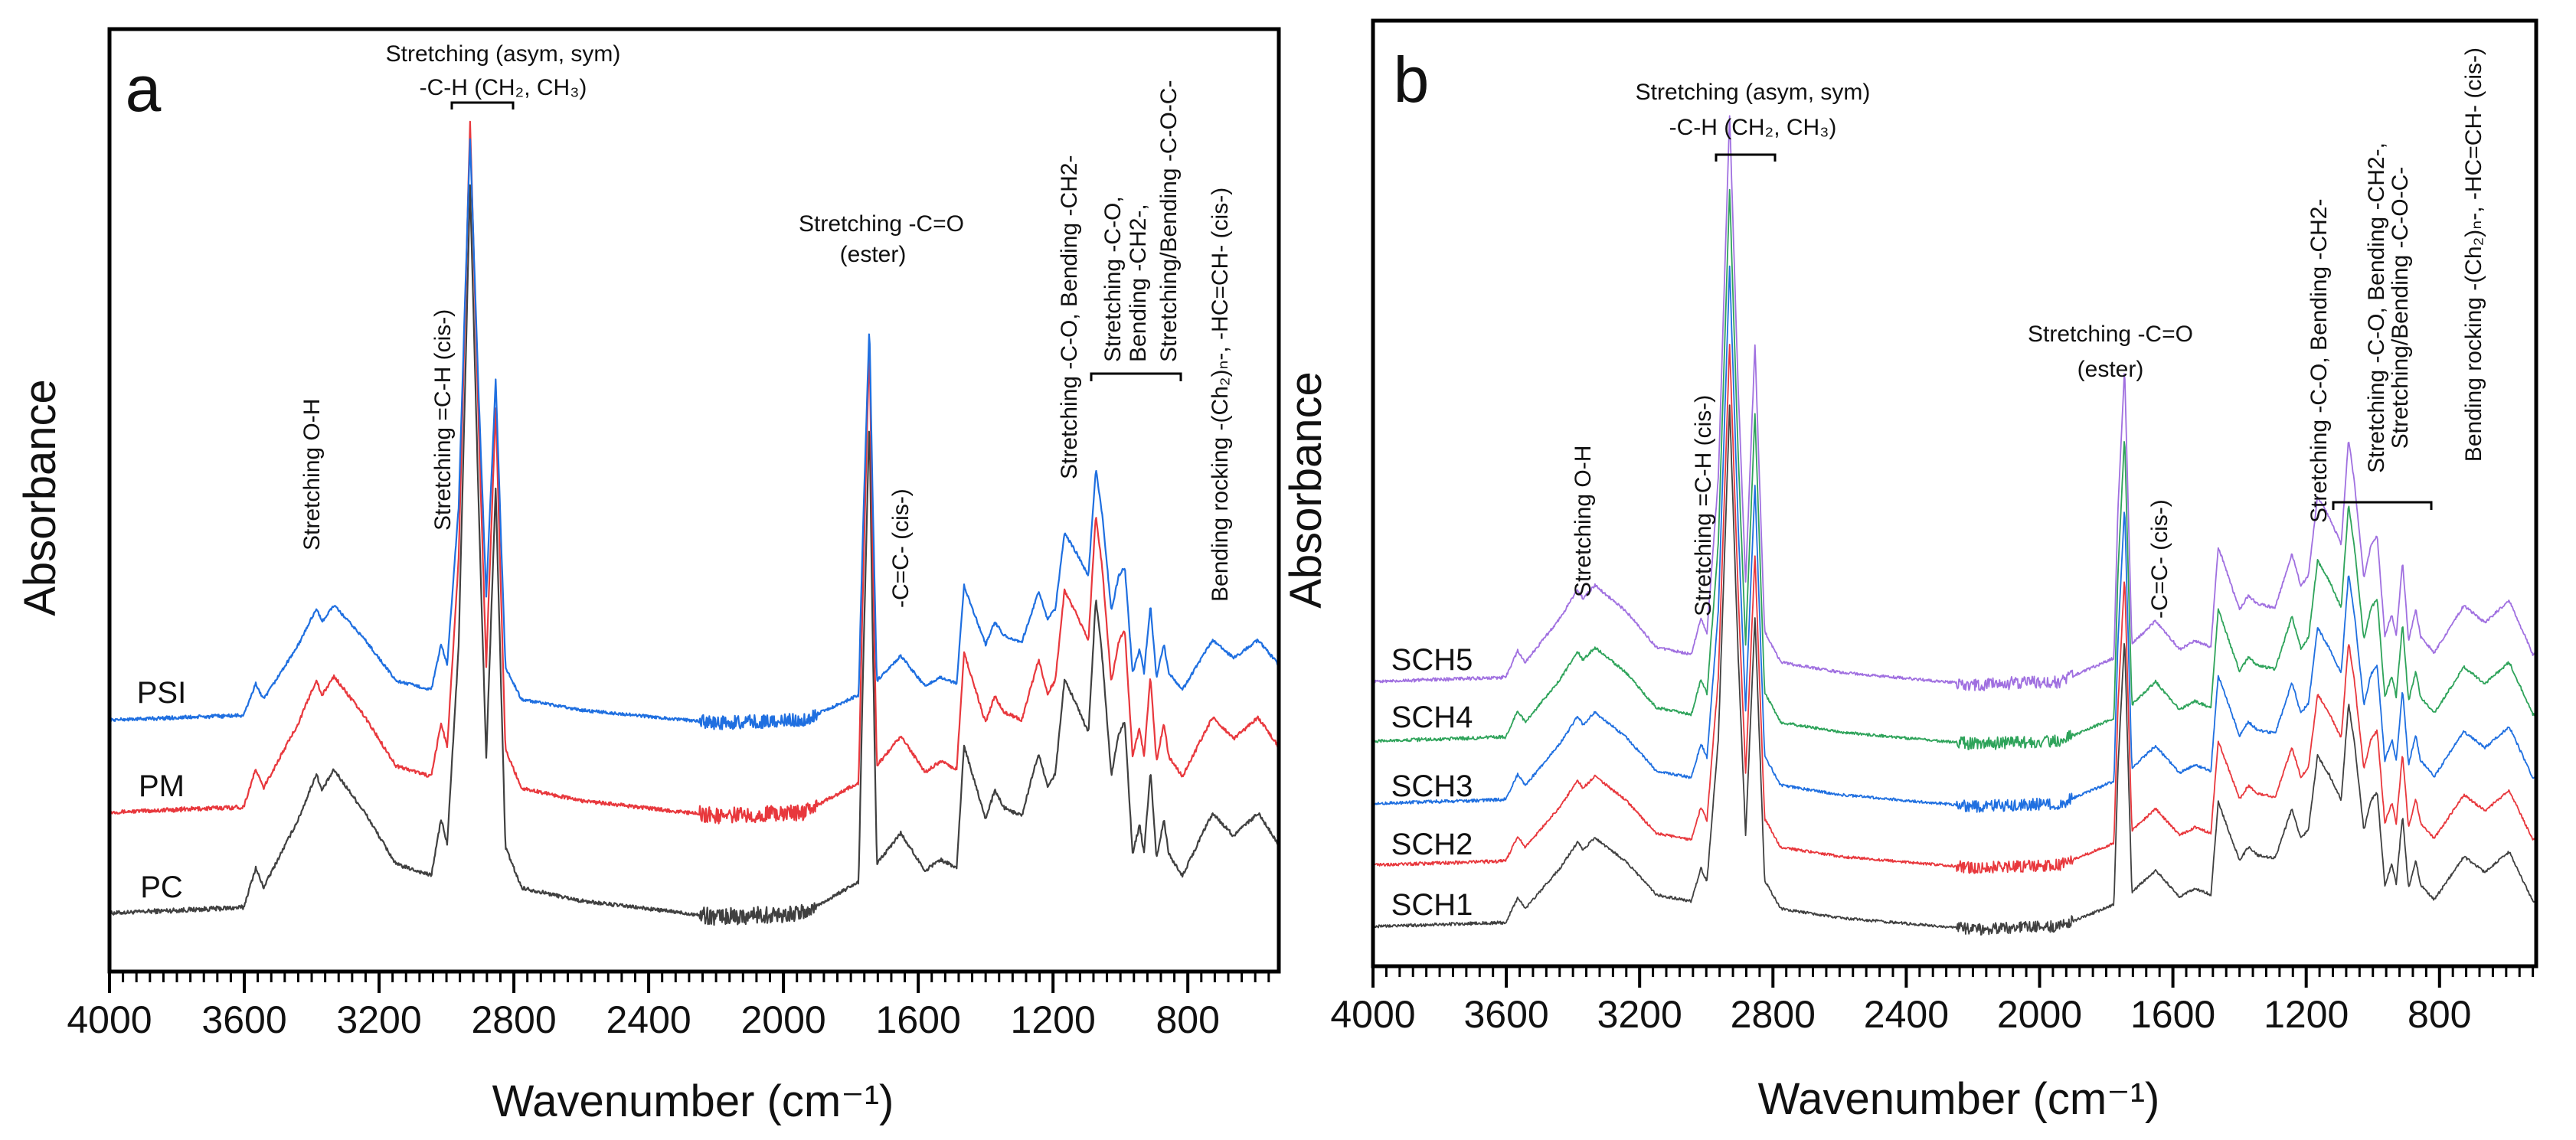 This screenshot has height=1140, width=2576. Describe the element at coordinates (162, 786) in the screenshot. I see `series-label-pm: PM` at that location.